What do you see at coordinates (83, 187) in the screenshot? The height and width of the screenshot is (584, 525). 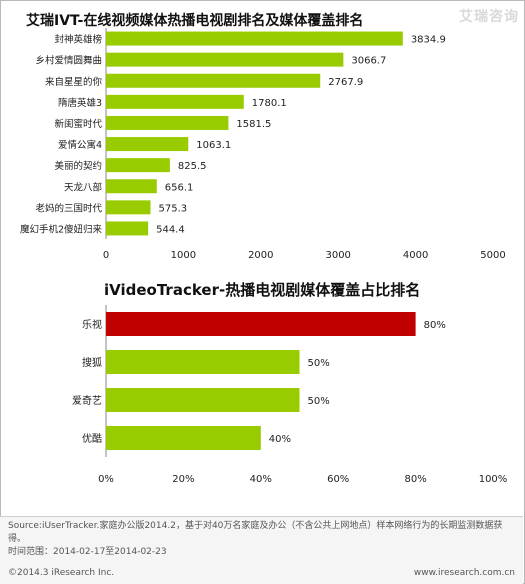 I see `chart1-category-label: 天龙八部` at bounding box center [83, 187].